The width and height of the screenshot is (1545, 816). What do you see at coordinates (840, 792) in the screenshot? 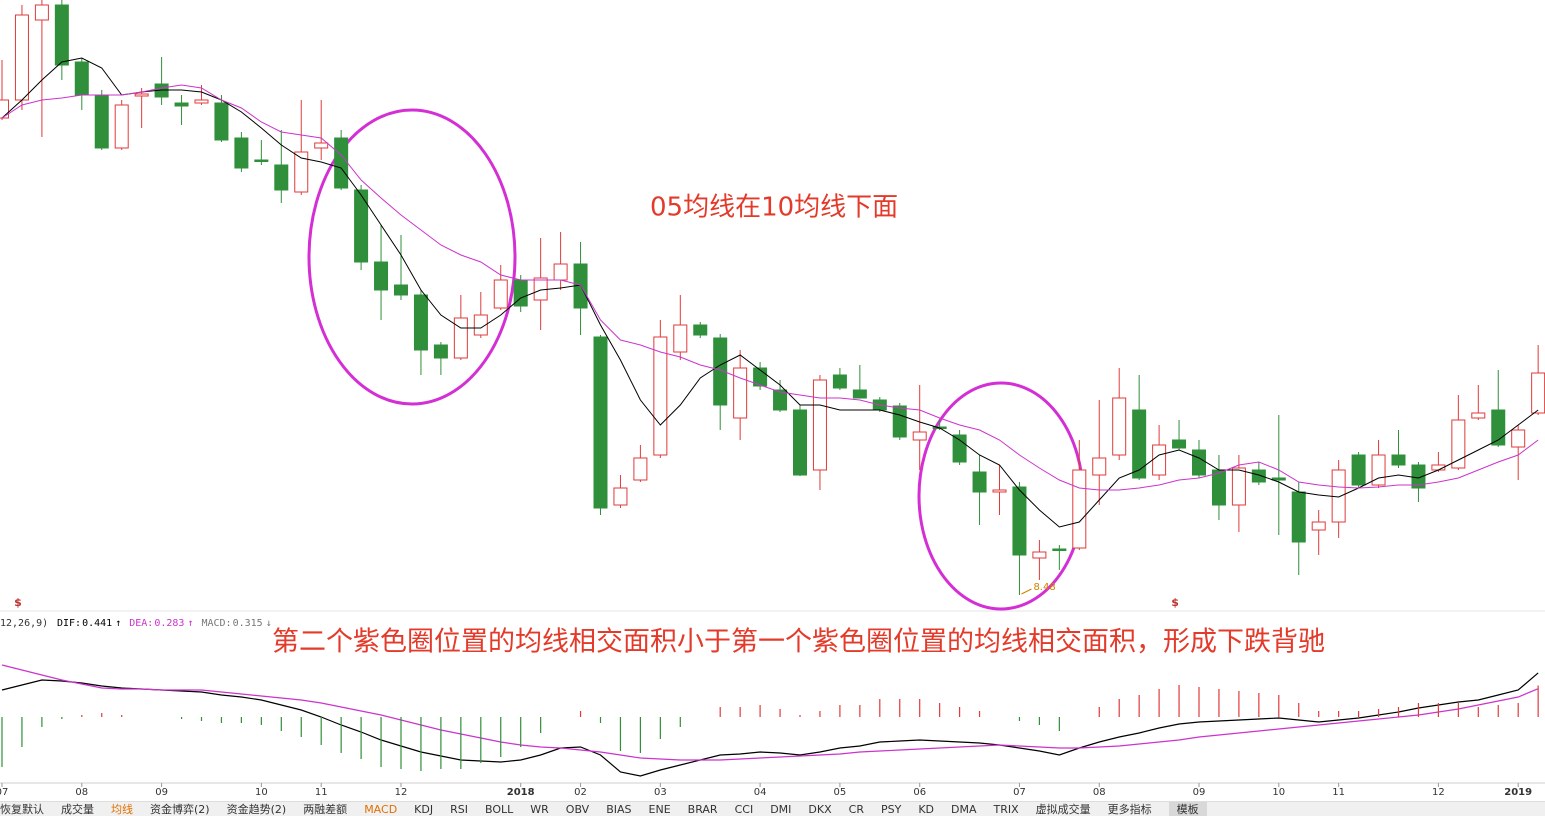
I see `x-tick-label: 05` at bounding box center [840, 792].